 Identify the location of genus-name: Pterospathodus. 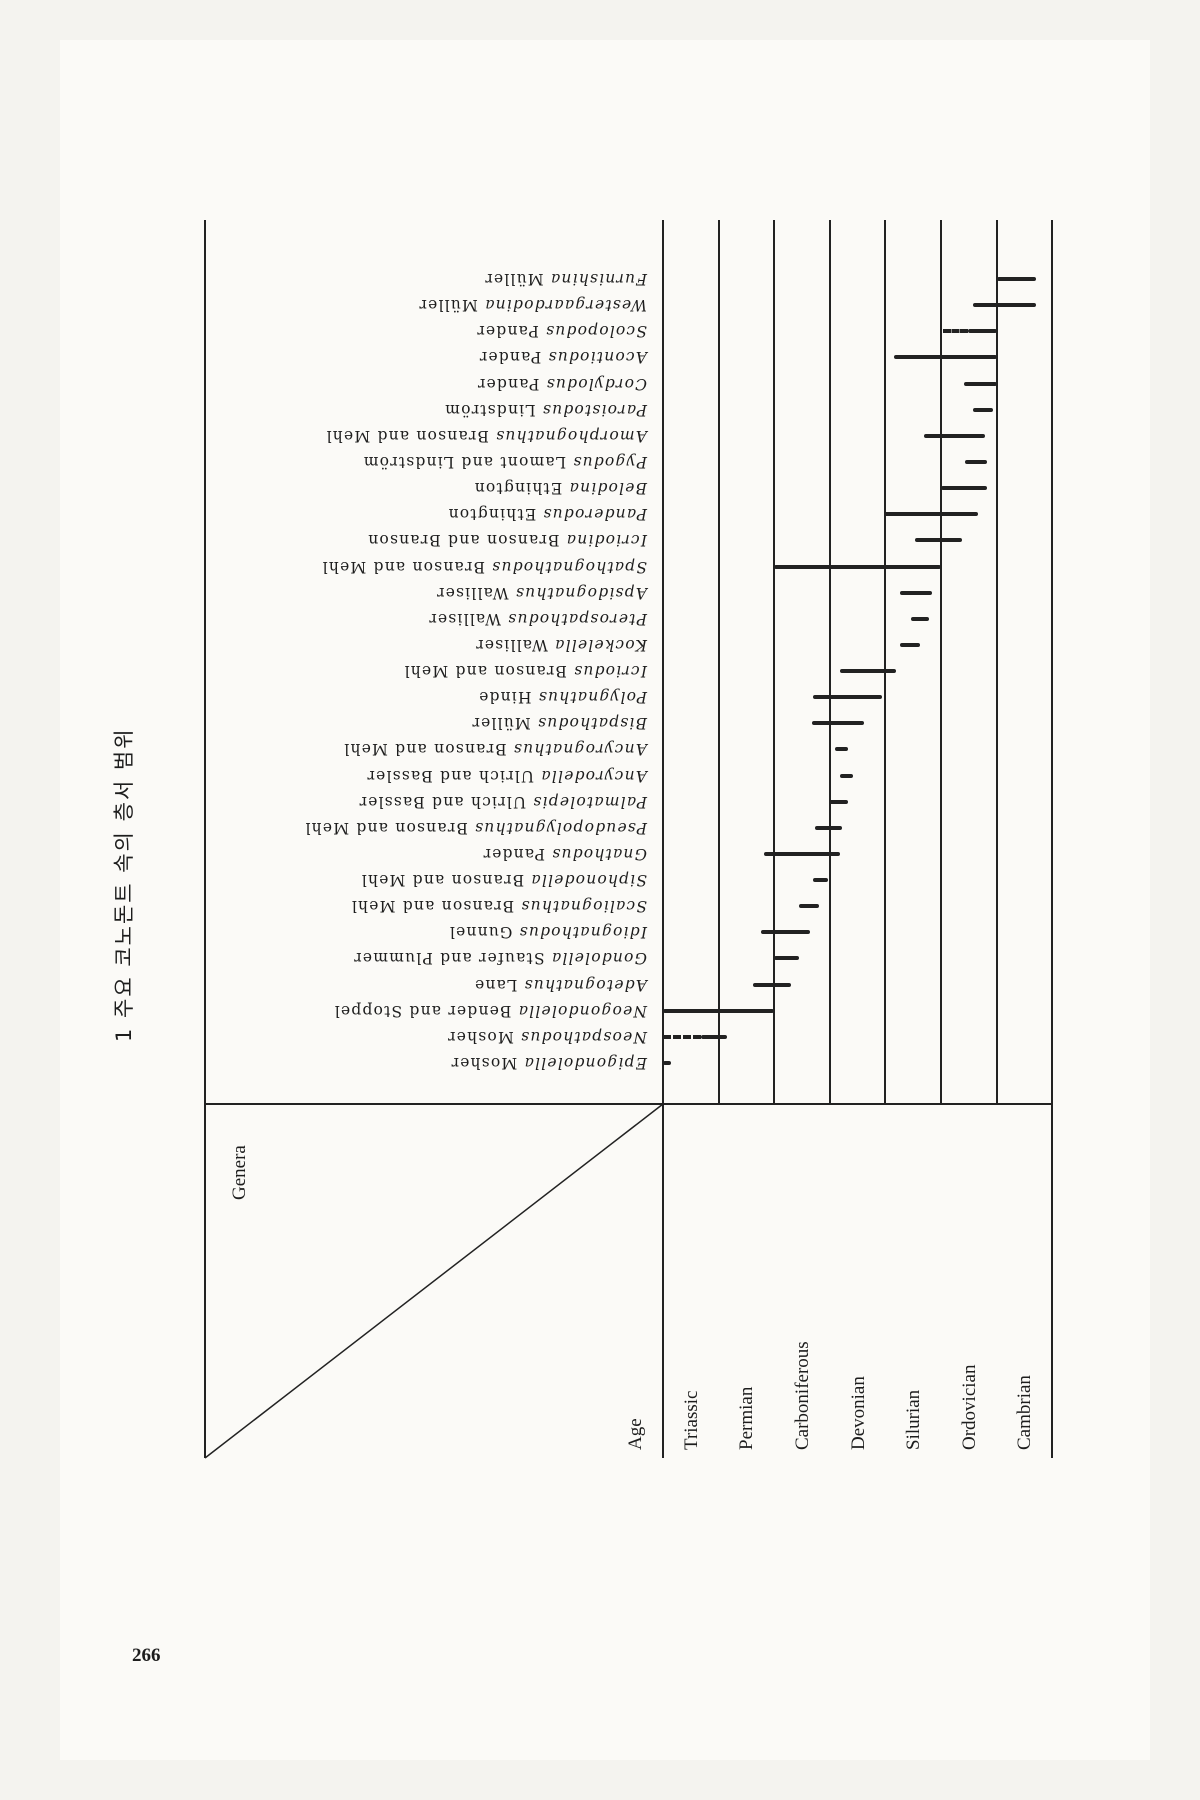
(577, 618).